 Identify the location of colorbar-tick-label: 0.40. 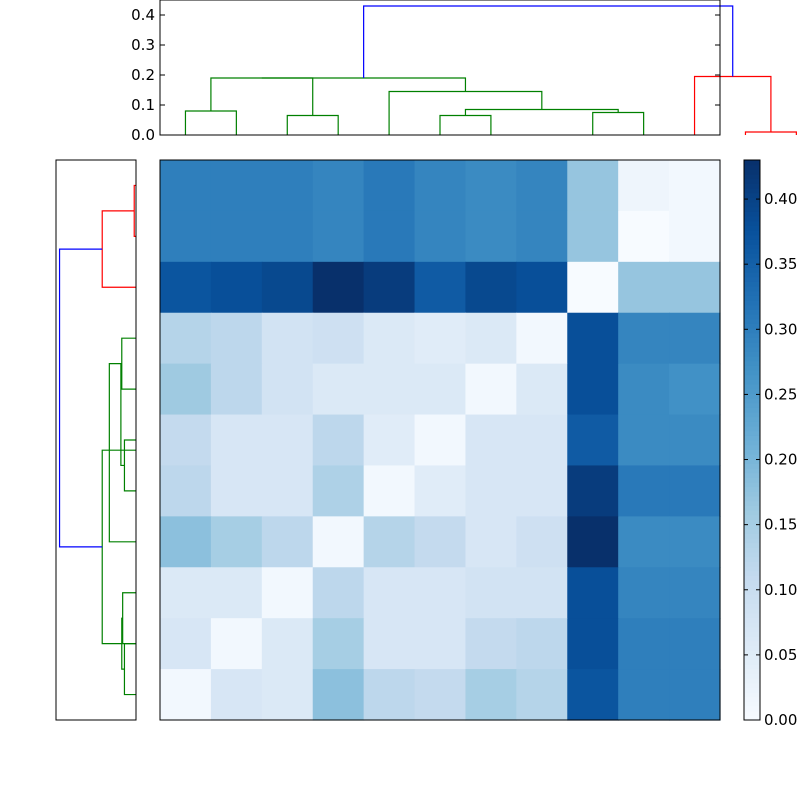
(780, 199).